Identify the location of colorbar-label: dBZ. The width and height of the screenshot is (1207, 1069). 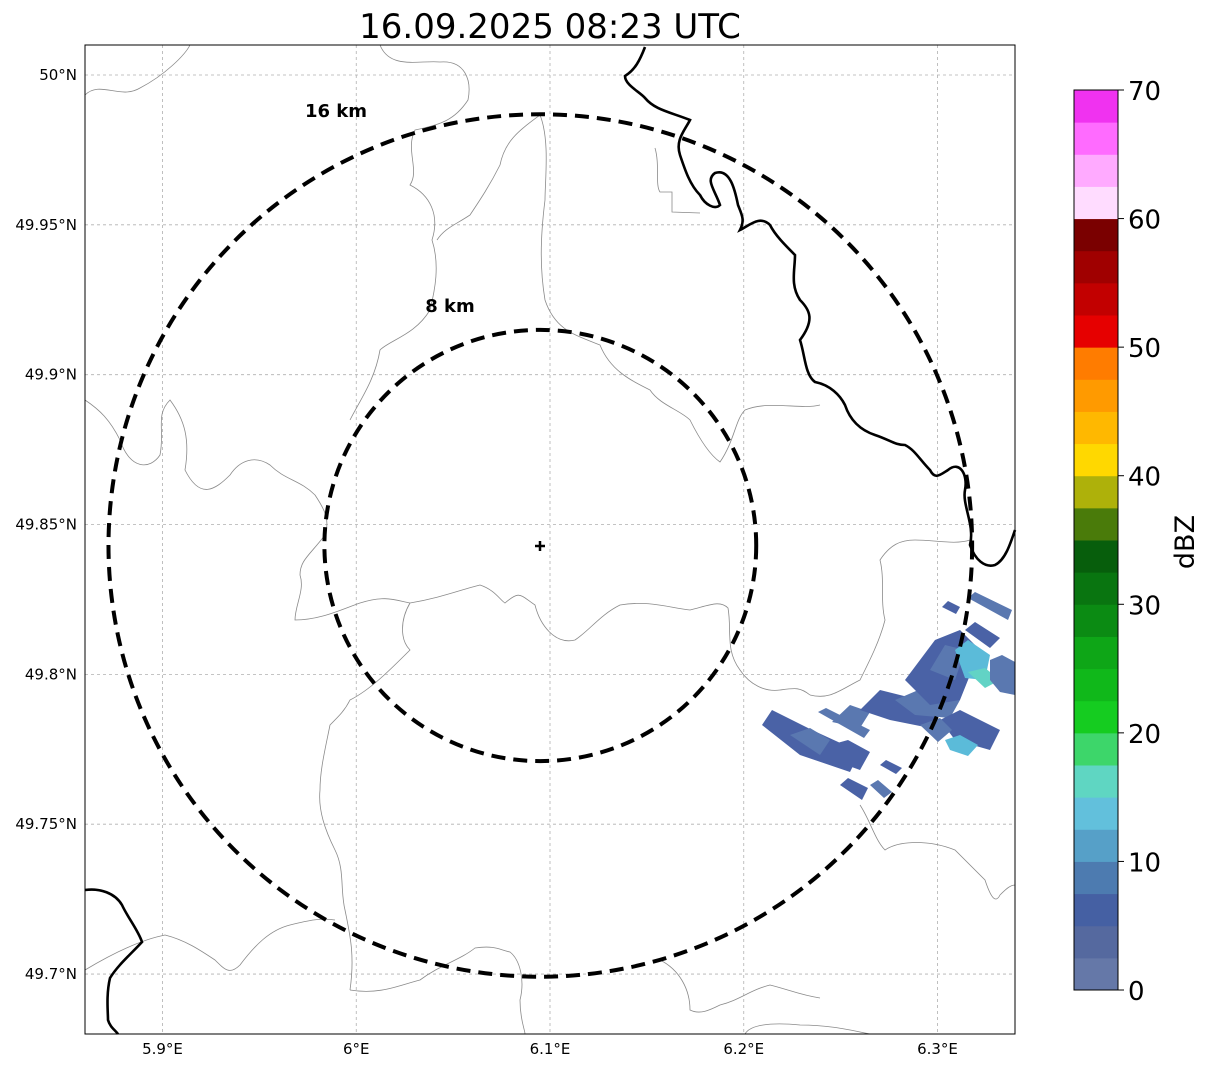
(1185, 542).